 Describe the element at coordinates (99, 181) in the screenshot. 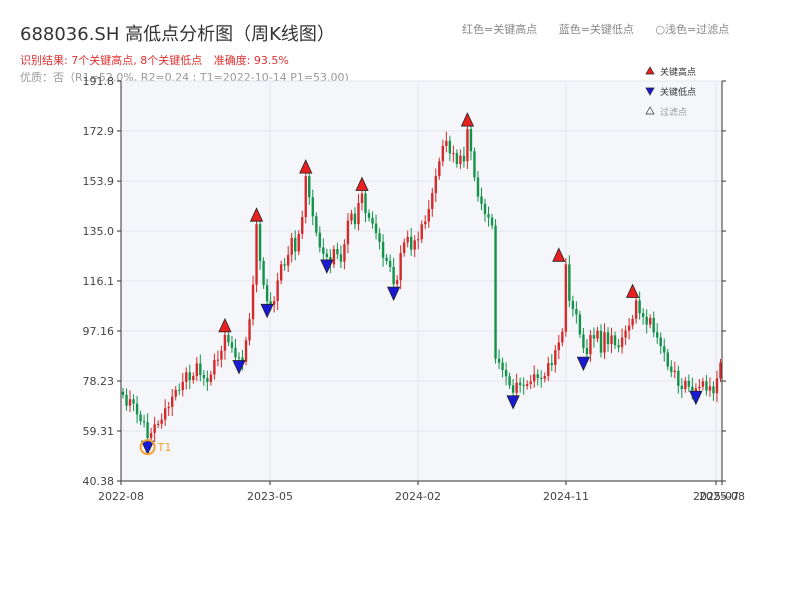

I see `y-tick-label: 153.9` at that location.